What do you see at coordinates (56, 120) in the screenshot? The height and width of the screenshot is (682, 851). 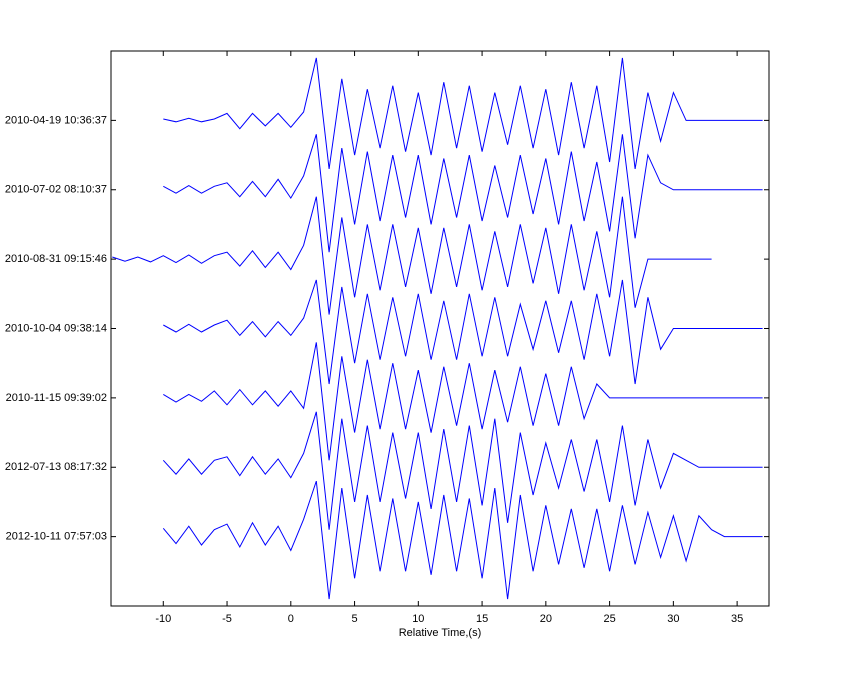 I see `y-tick-label: 2010-04-19 10:36:37` at bounding box center [56, 120].